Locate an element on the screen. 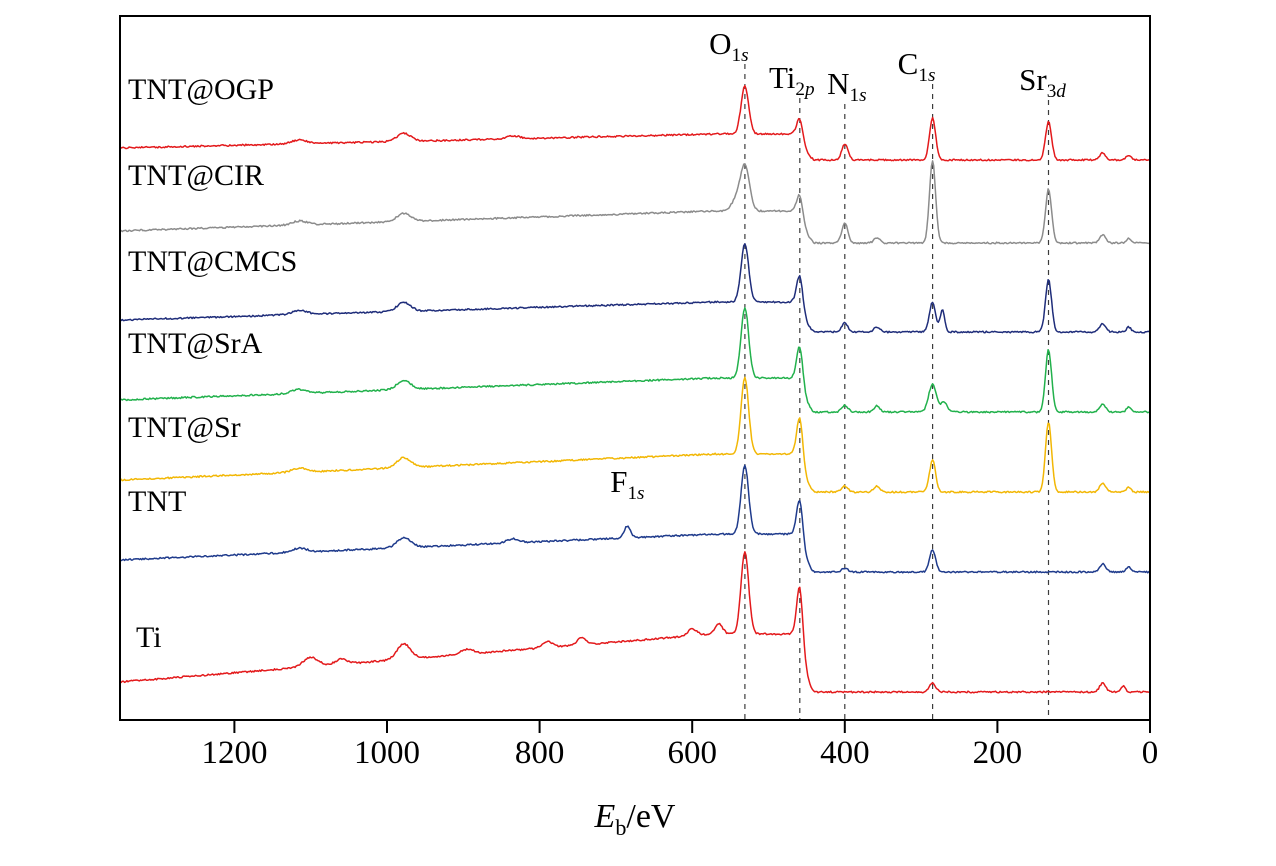 The image size is (1276, 866). spectrum-curve-tnt-sra is located at coordinates (635, 360).